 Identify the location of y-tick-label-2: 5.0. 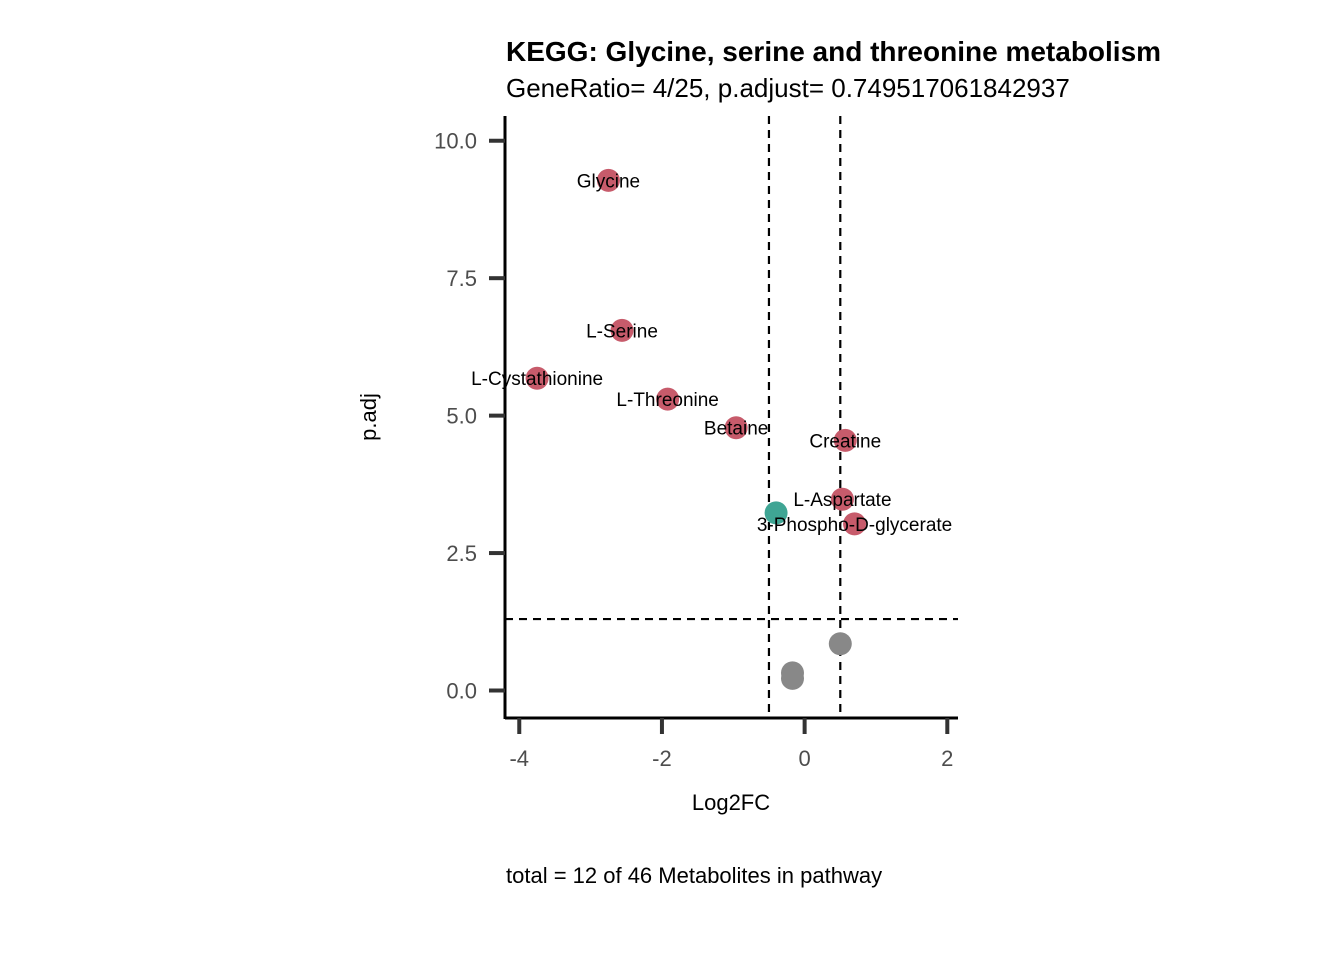
(461, 416).